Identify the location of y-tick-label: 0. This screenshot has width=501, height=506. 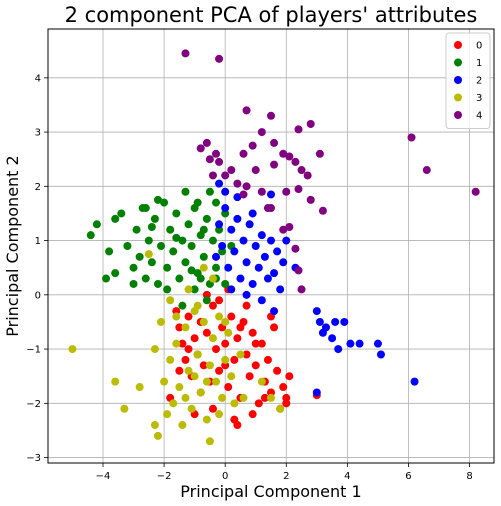
(38, 295).